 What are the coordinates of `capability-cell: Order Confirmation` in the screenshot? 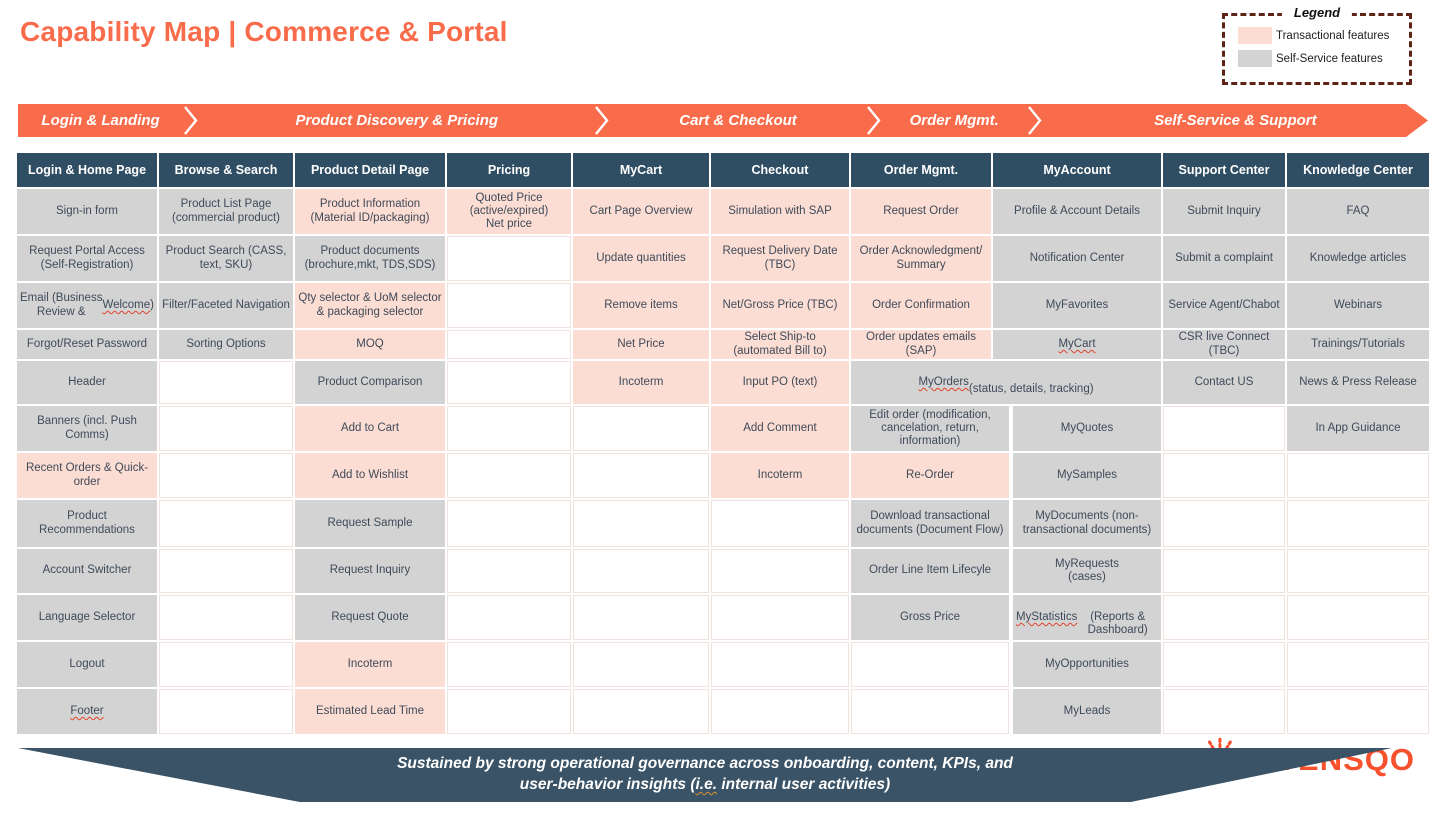 It's located at (921, 305).